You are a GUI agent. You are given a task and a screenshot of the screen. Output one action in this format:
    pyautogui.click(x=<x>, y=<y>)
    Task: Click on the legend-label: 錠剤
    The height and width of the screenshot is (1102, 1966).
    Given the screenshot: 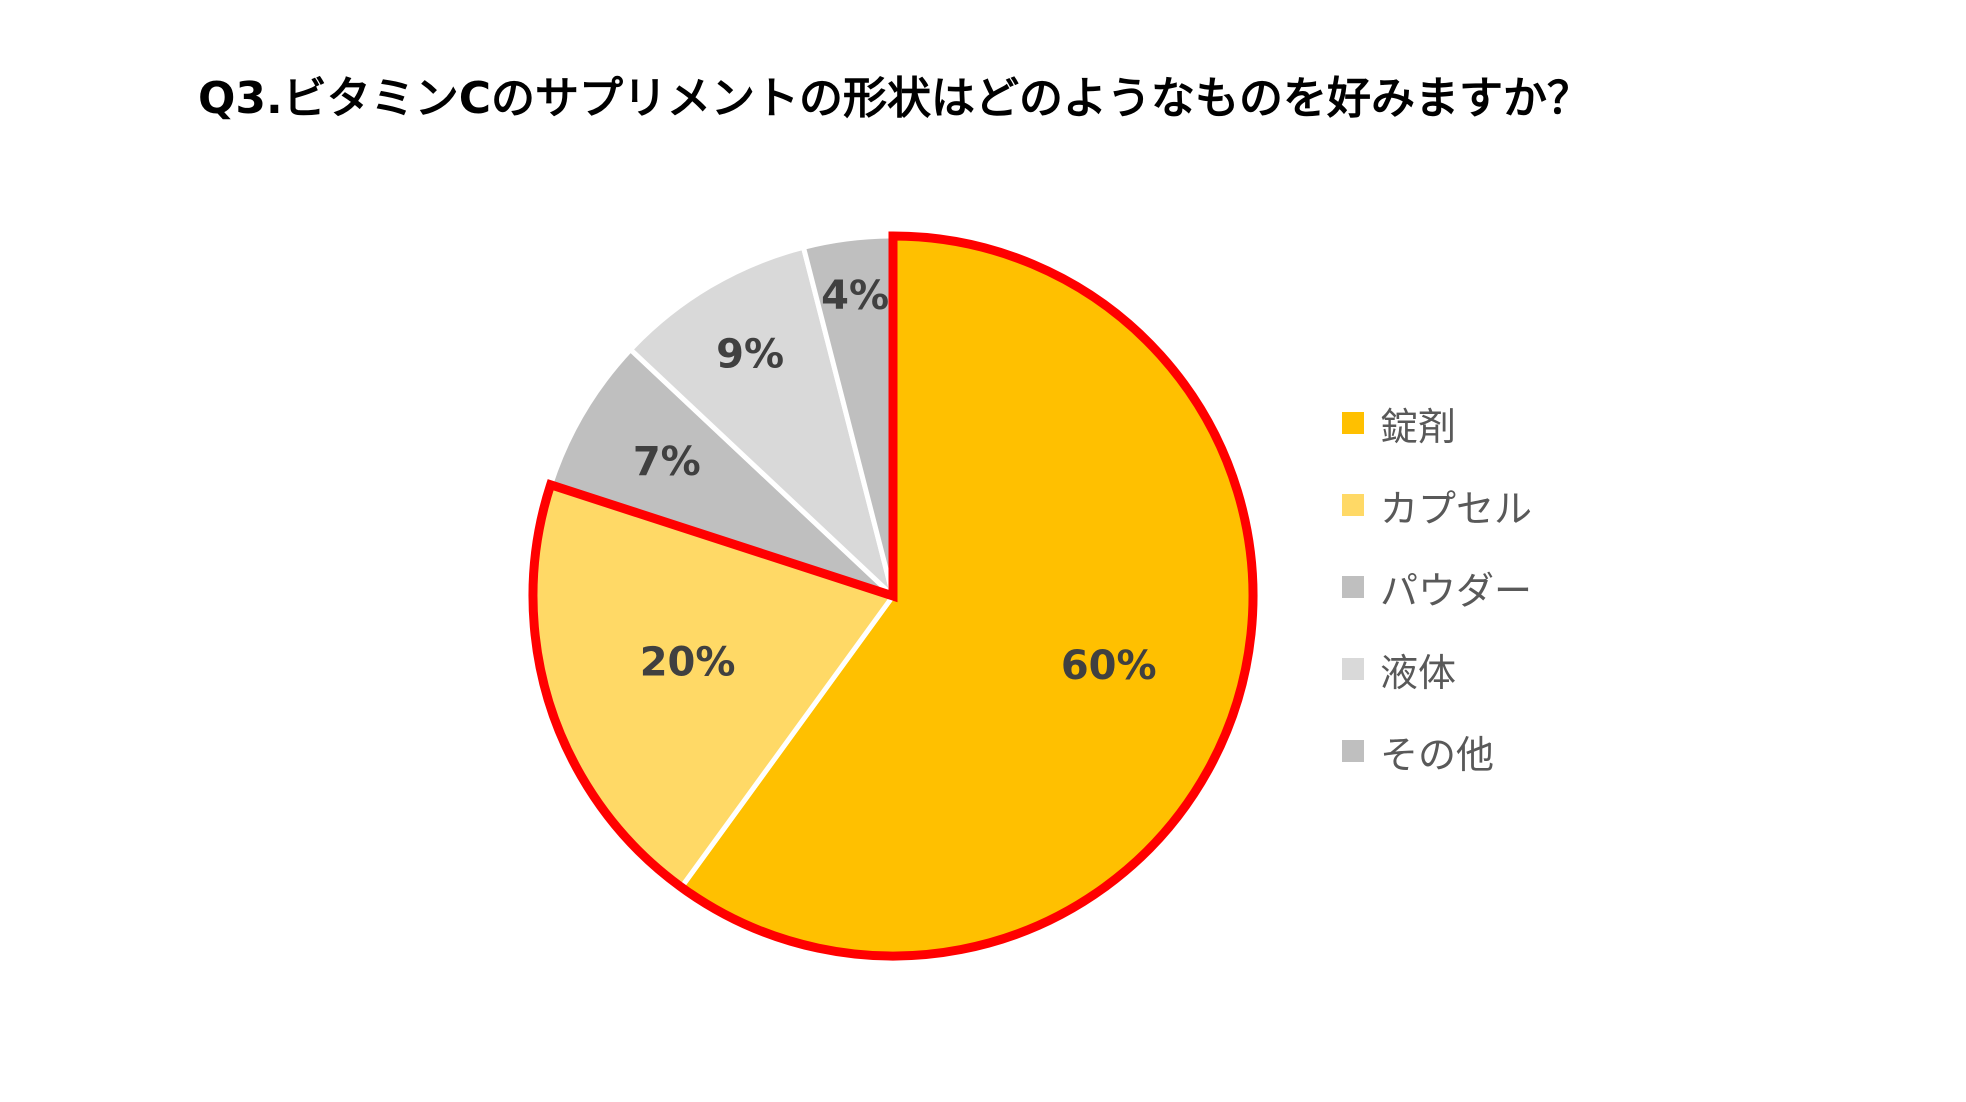 What is the action you would take?
    pyautogui.click(x=1418, y=426)
    